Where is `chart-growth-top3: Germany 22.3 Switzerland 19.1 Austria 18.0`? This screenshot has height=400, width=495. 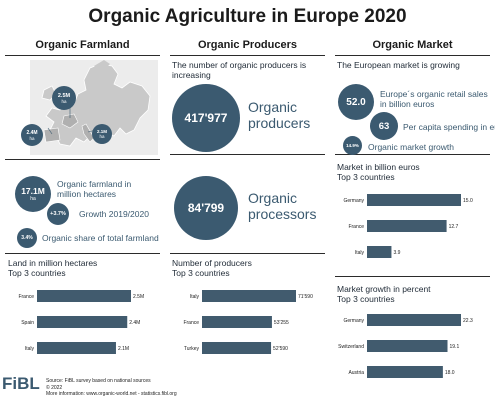
chart-growth-top3: Germany 22.3 Switzerland 19.1 Austria 18.0 is located at coordinates (405, 346).